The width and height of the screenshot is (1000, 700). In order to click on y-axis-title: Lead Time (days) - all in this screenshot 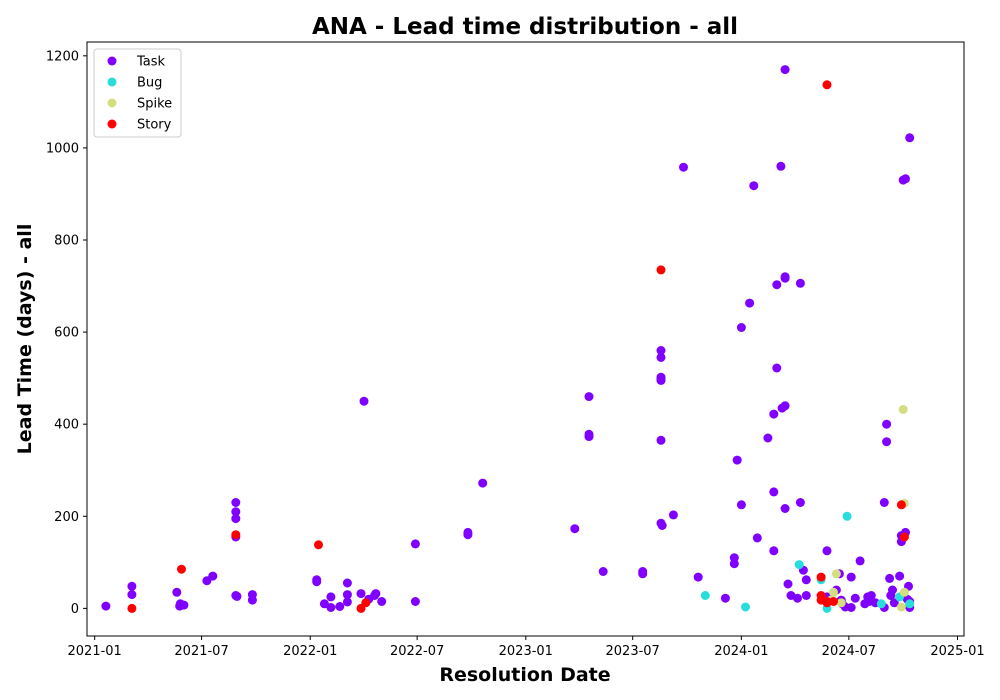, I will do `click(25, 339)`.